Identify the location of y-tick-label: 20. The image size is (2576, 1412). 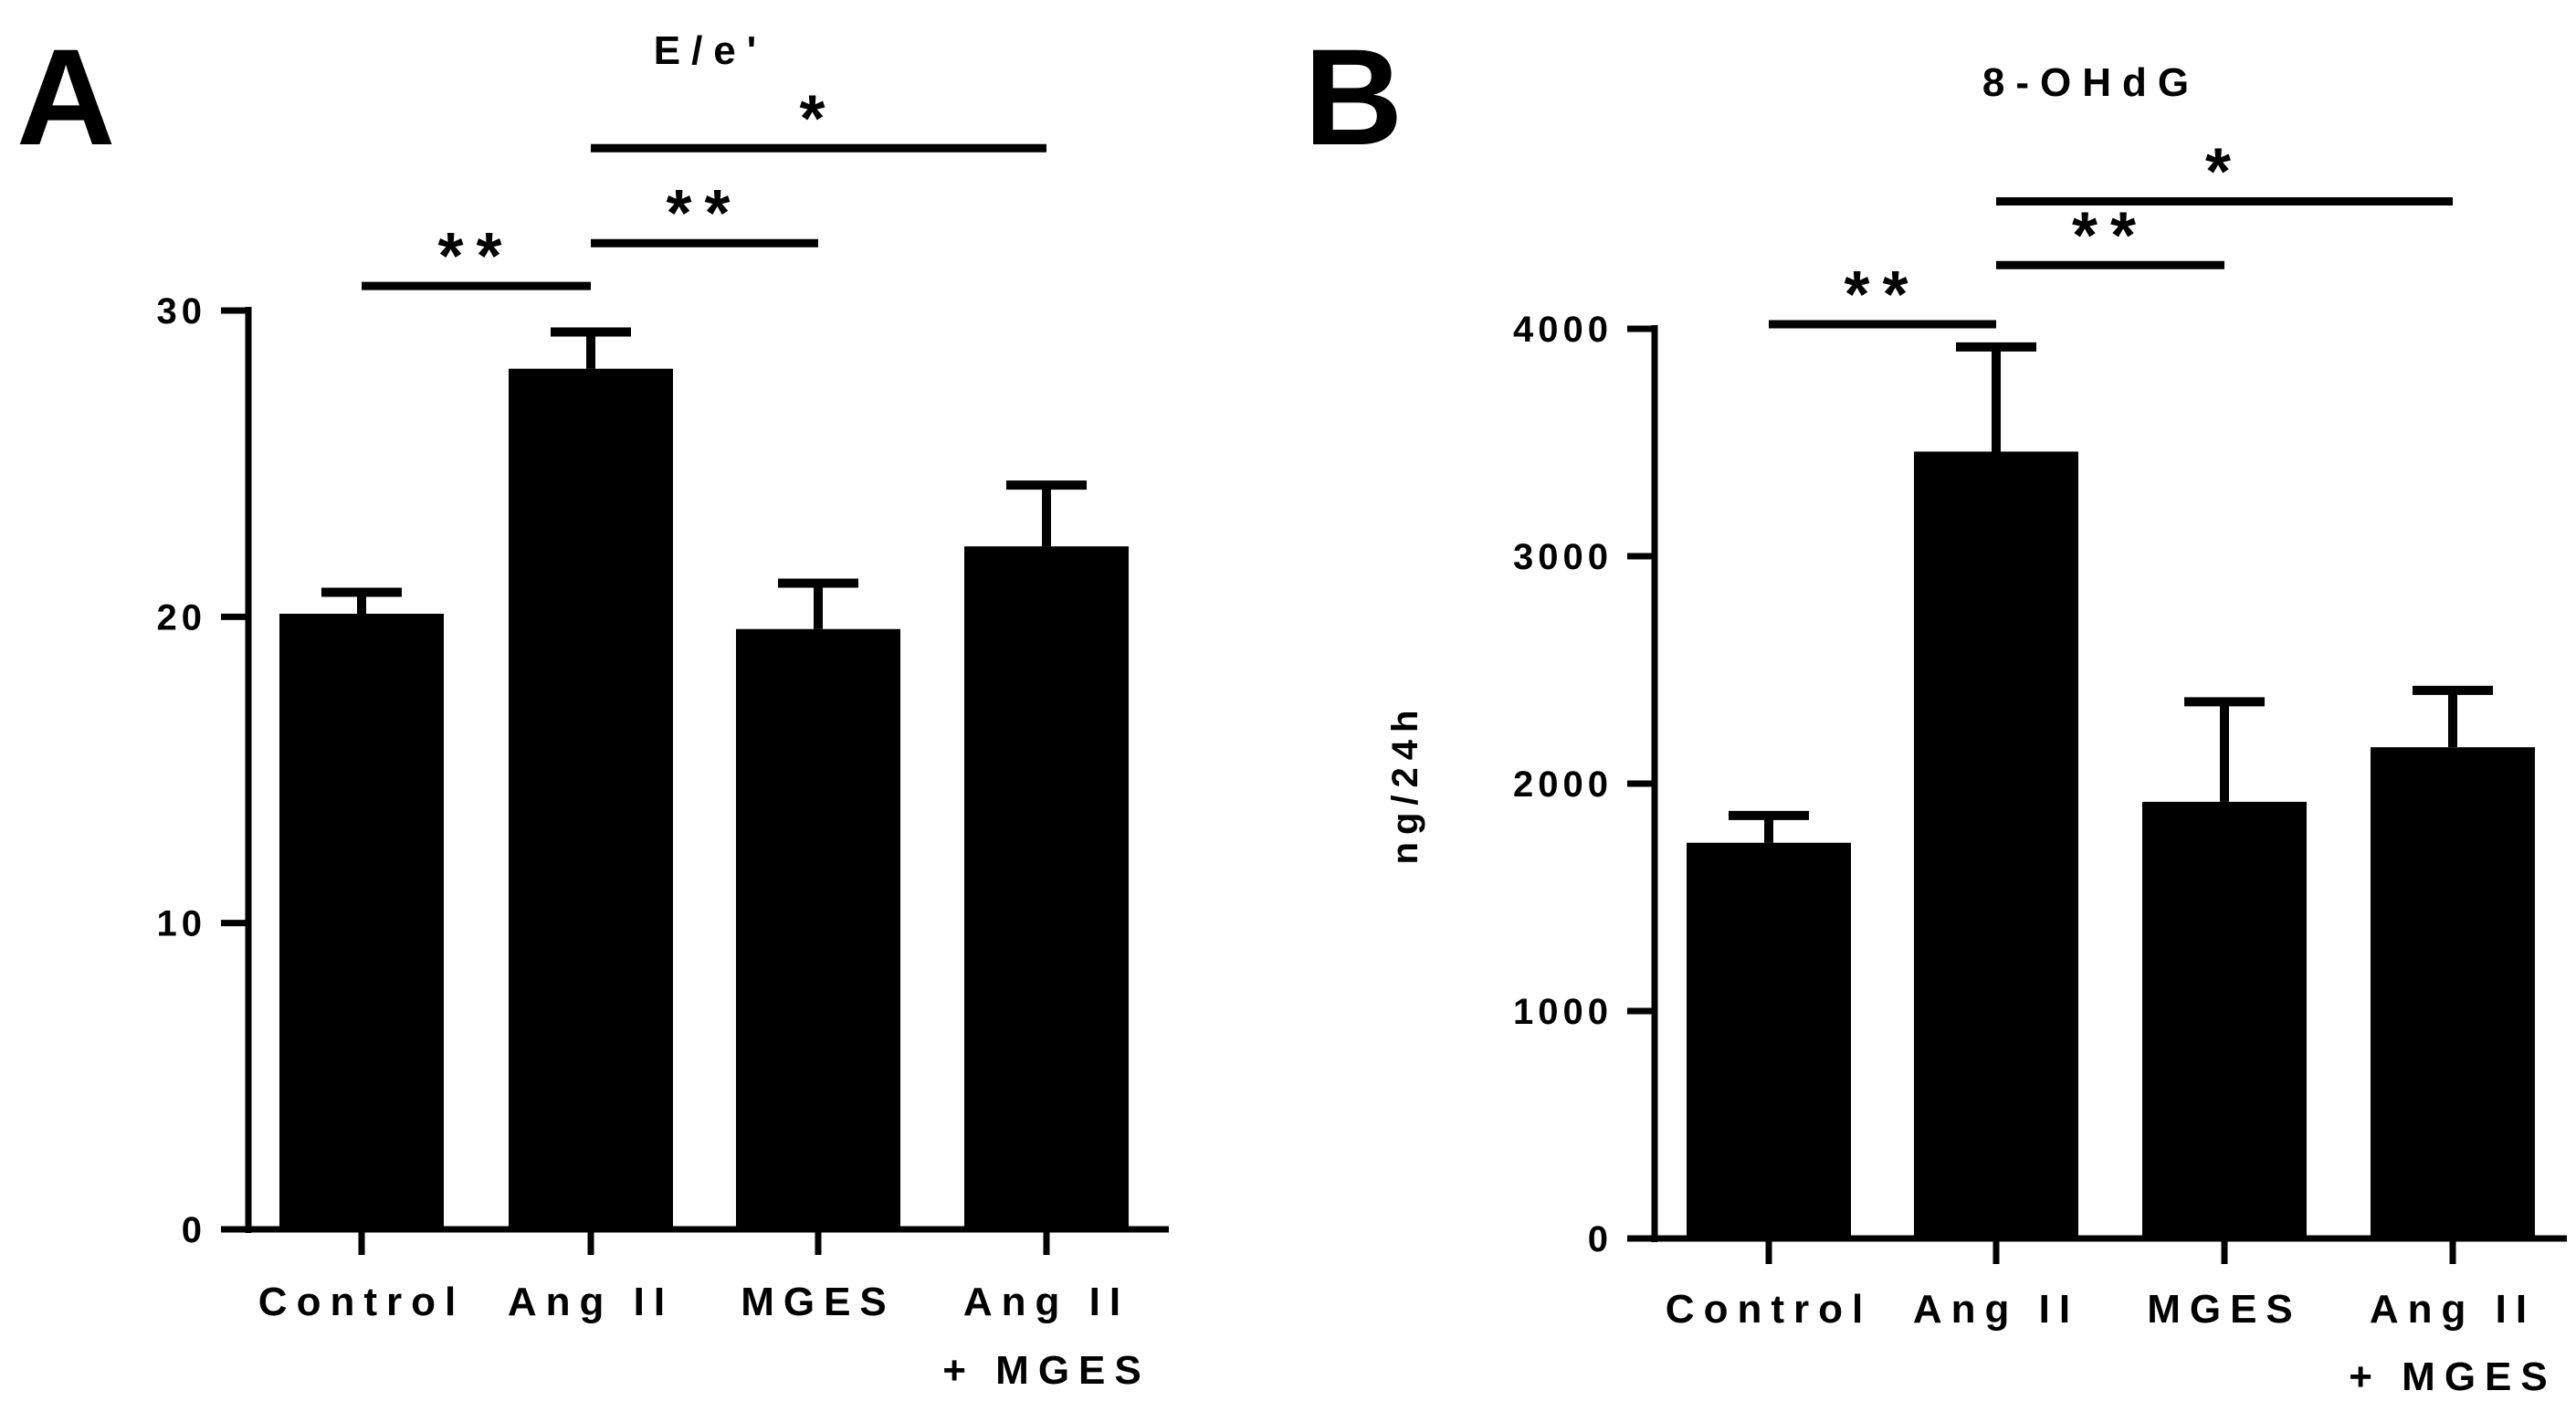
(182, 617).